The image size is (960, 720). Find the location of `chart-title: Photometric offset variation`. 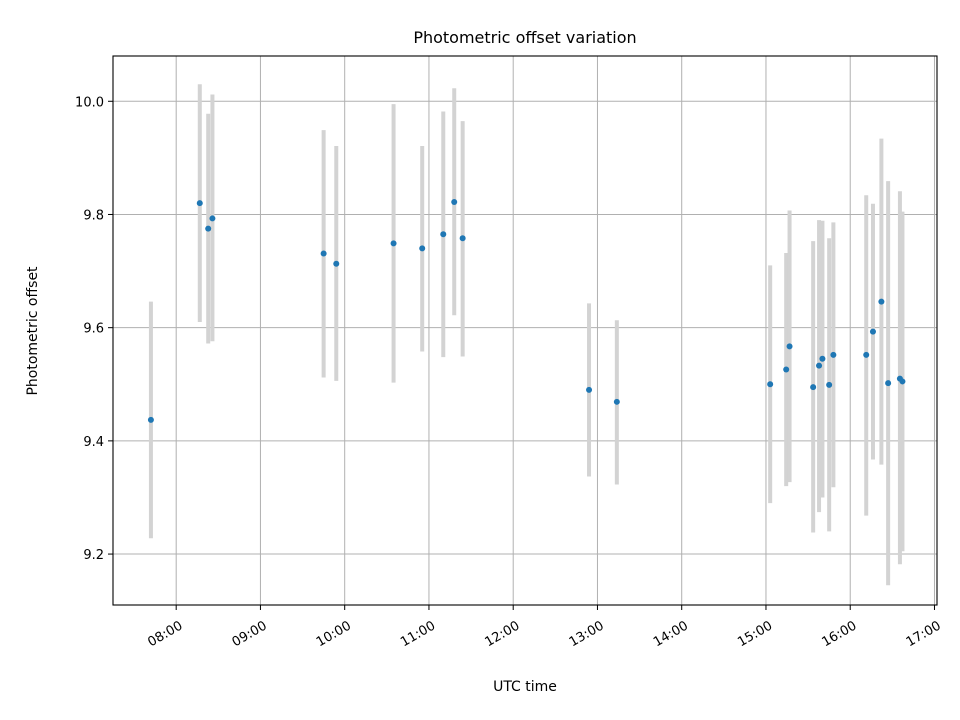

chart-title: Photometric offset variation is located at coordinates (524, 37).